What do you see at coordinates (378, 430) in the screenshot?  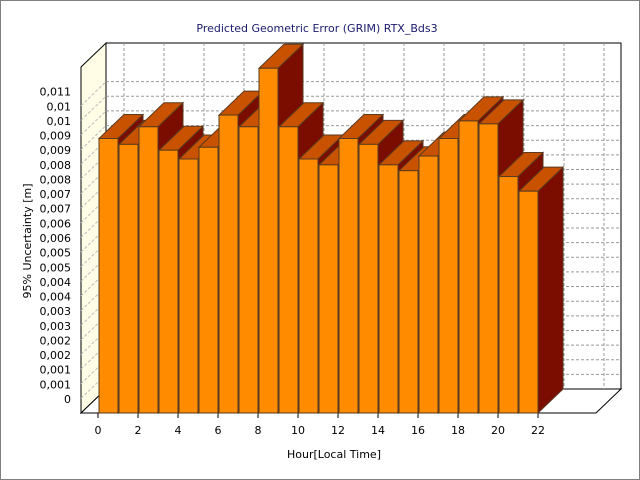 I see `x-tick-label: 14` at bounding box center [378, 430].